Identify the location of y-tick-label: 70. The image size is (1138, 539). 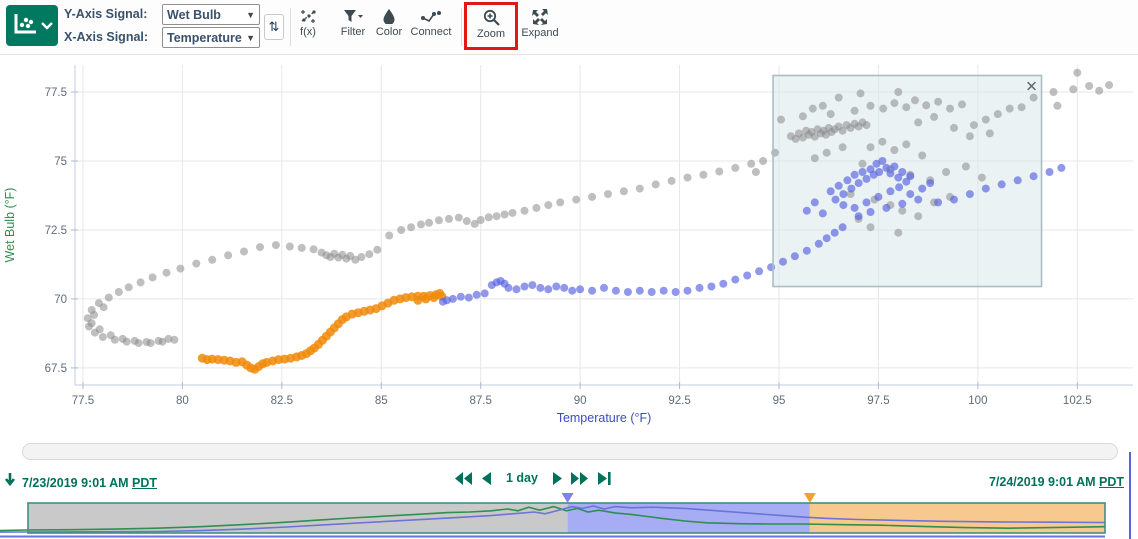
(60, 300).